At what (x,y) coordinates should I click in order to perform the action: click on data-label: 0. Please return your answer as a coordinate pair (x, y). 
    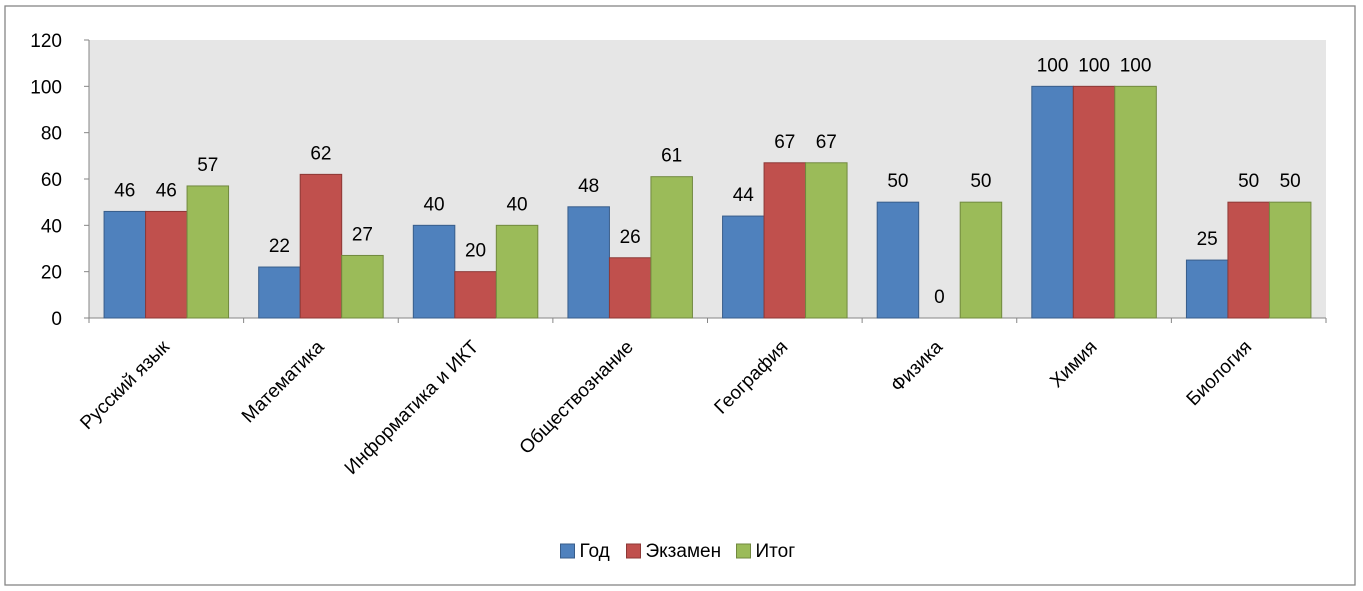
    Looking at the image, I should click on (939, 297).